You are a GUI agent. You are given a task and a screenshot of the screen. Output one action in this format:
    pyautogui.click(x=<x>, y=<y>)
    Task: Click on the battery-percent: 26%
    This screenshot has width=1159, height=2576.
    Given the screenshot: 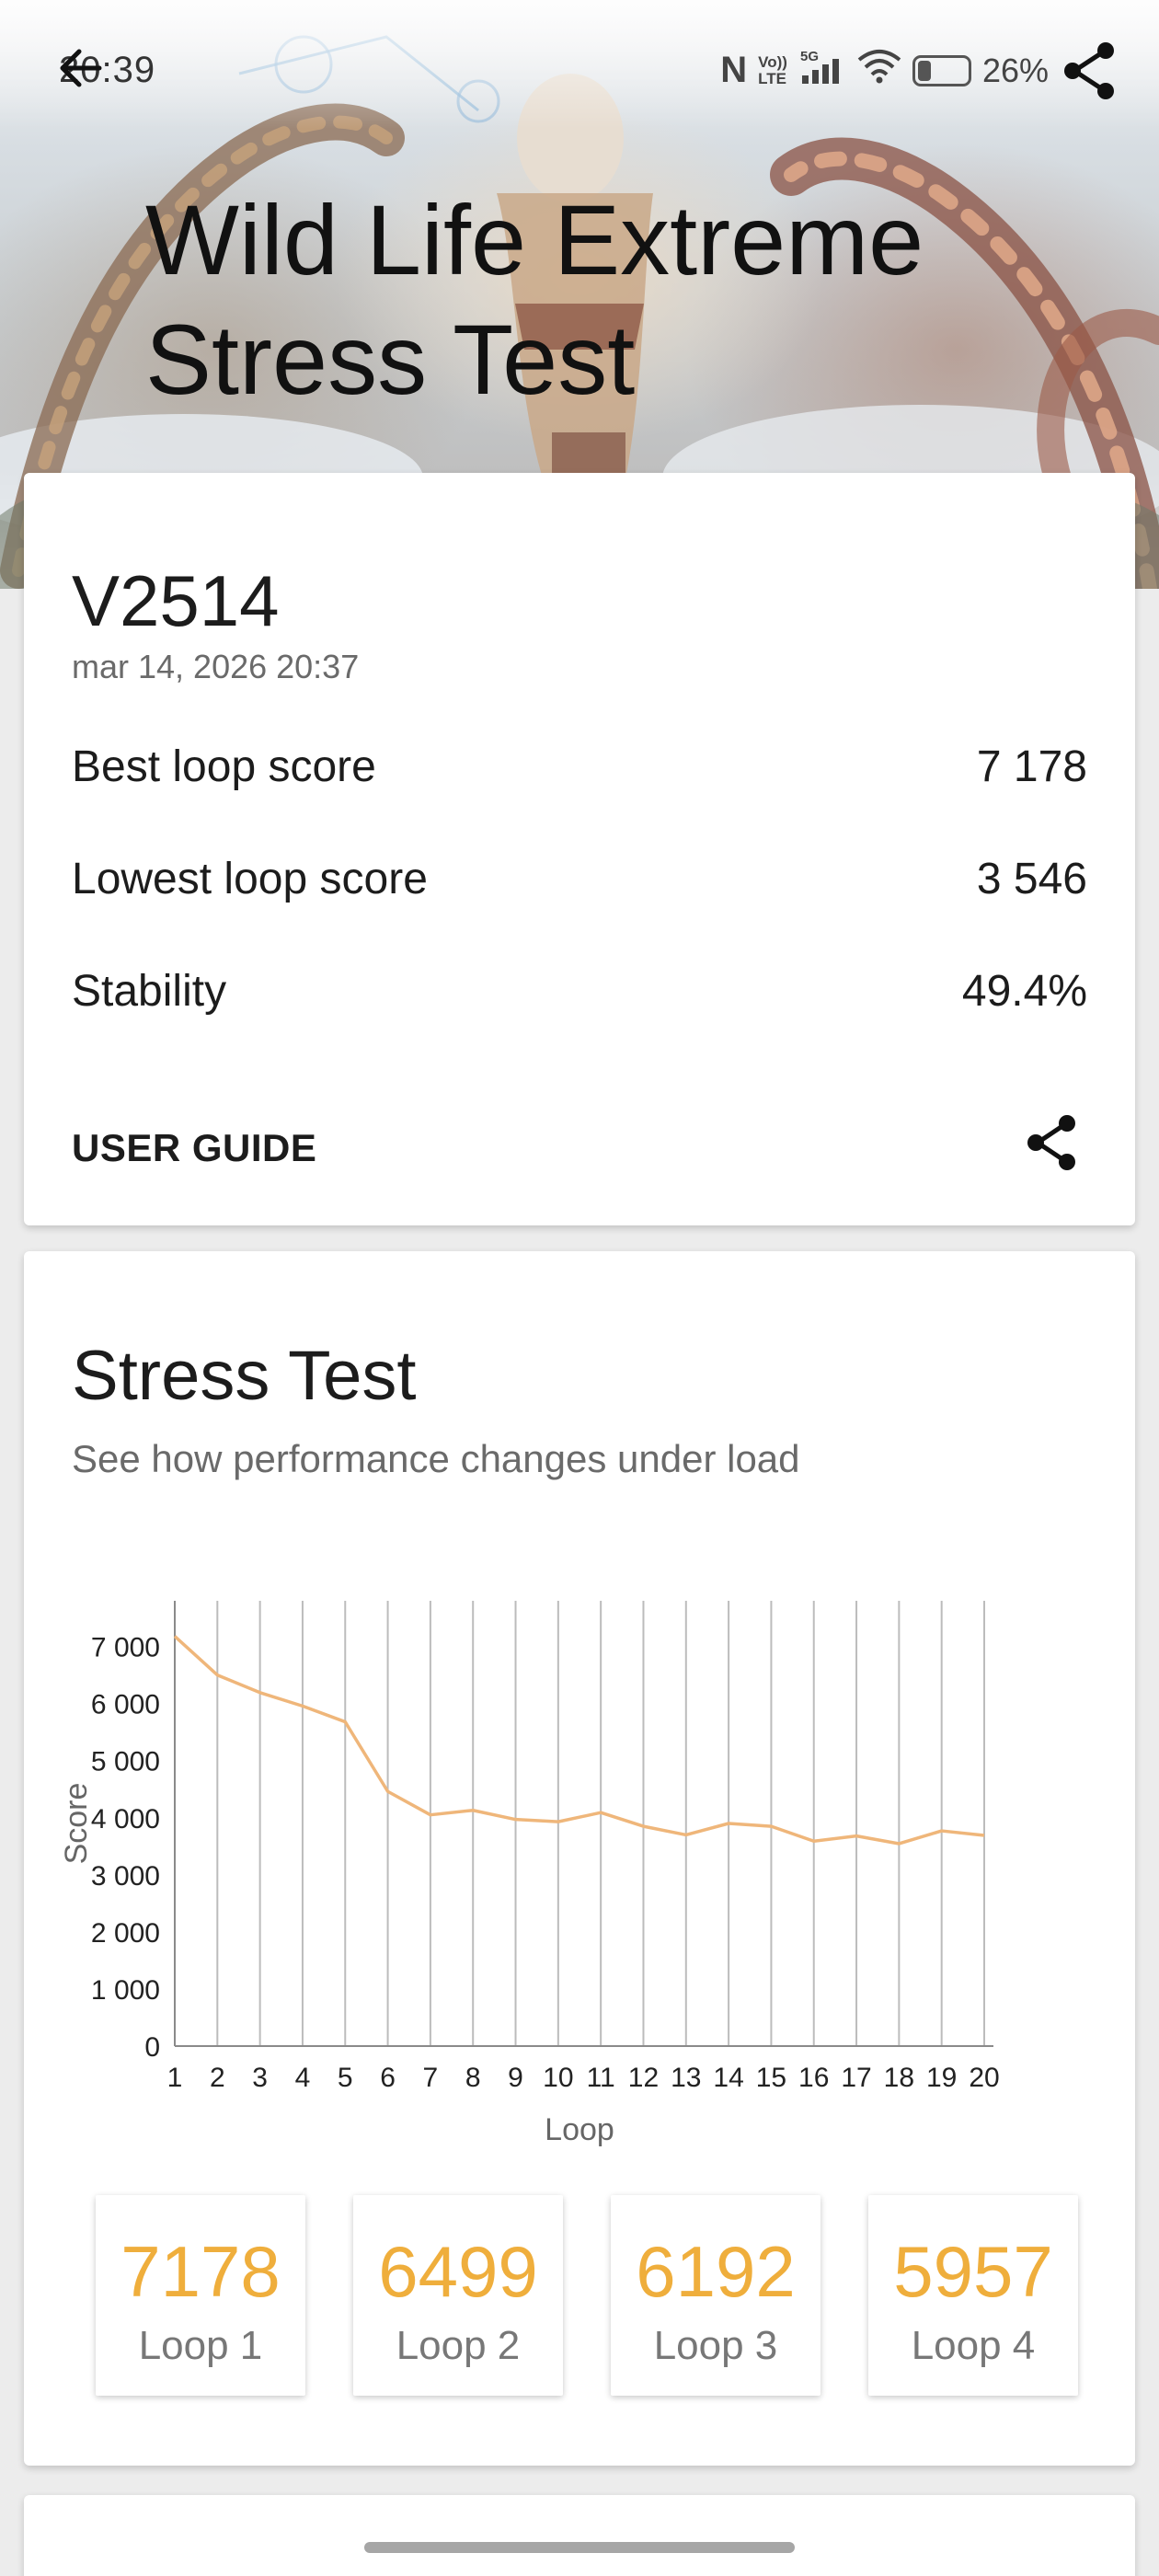 What is the action you would take?
    pyautogui.click(x=1015, y=70)
    